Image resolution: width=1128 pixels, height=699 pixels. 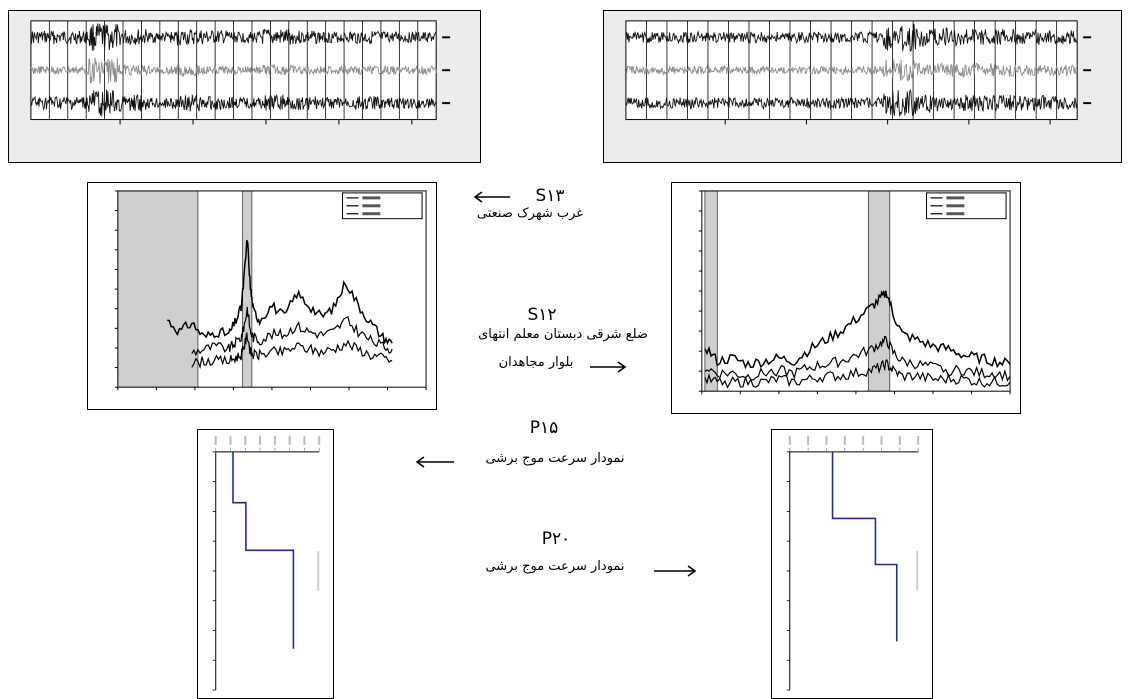 I want to click on seismogram-panel-right, so click(x=862, y=86).